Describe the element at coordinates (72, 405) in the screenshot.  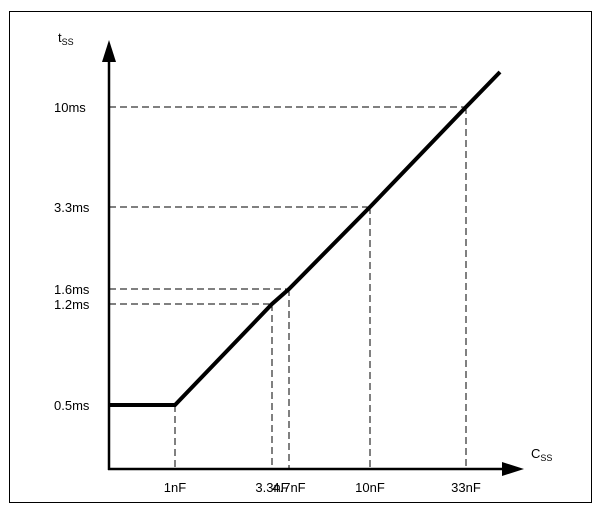
I see `y-tick-label: 0.5ms` at that location.